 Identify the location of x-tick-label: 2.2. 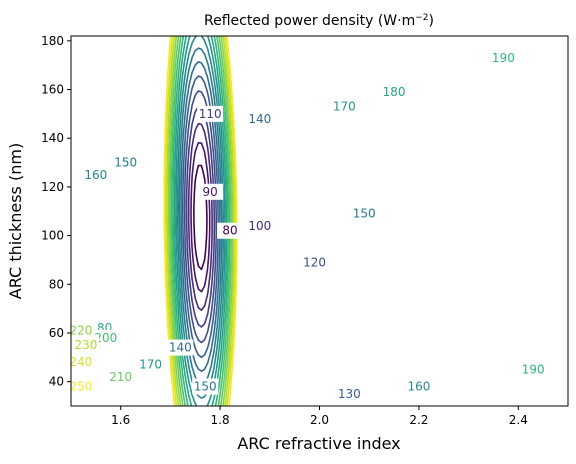
(418, 420).